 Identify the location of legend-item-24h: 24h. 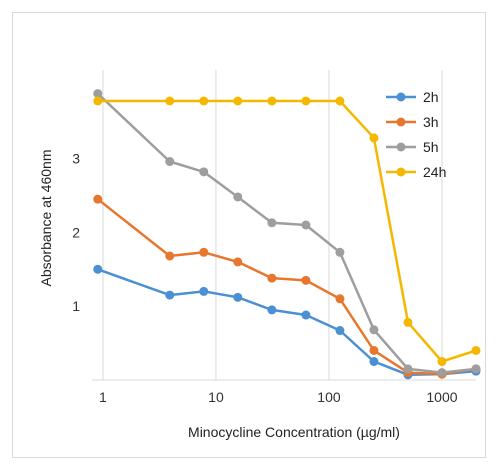
(416, 172).